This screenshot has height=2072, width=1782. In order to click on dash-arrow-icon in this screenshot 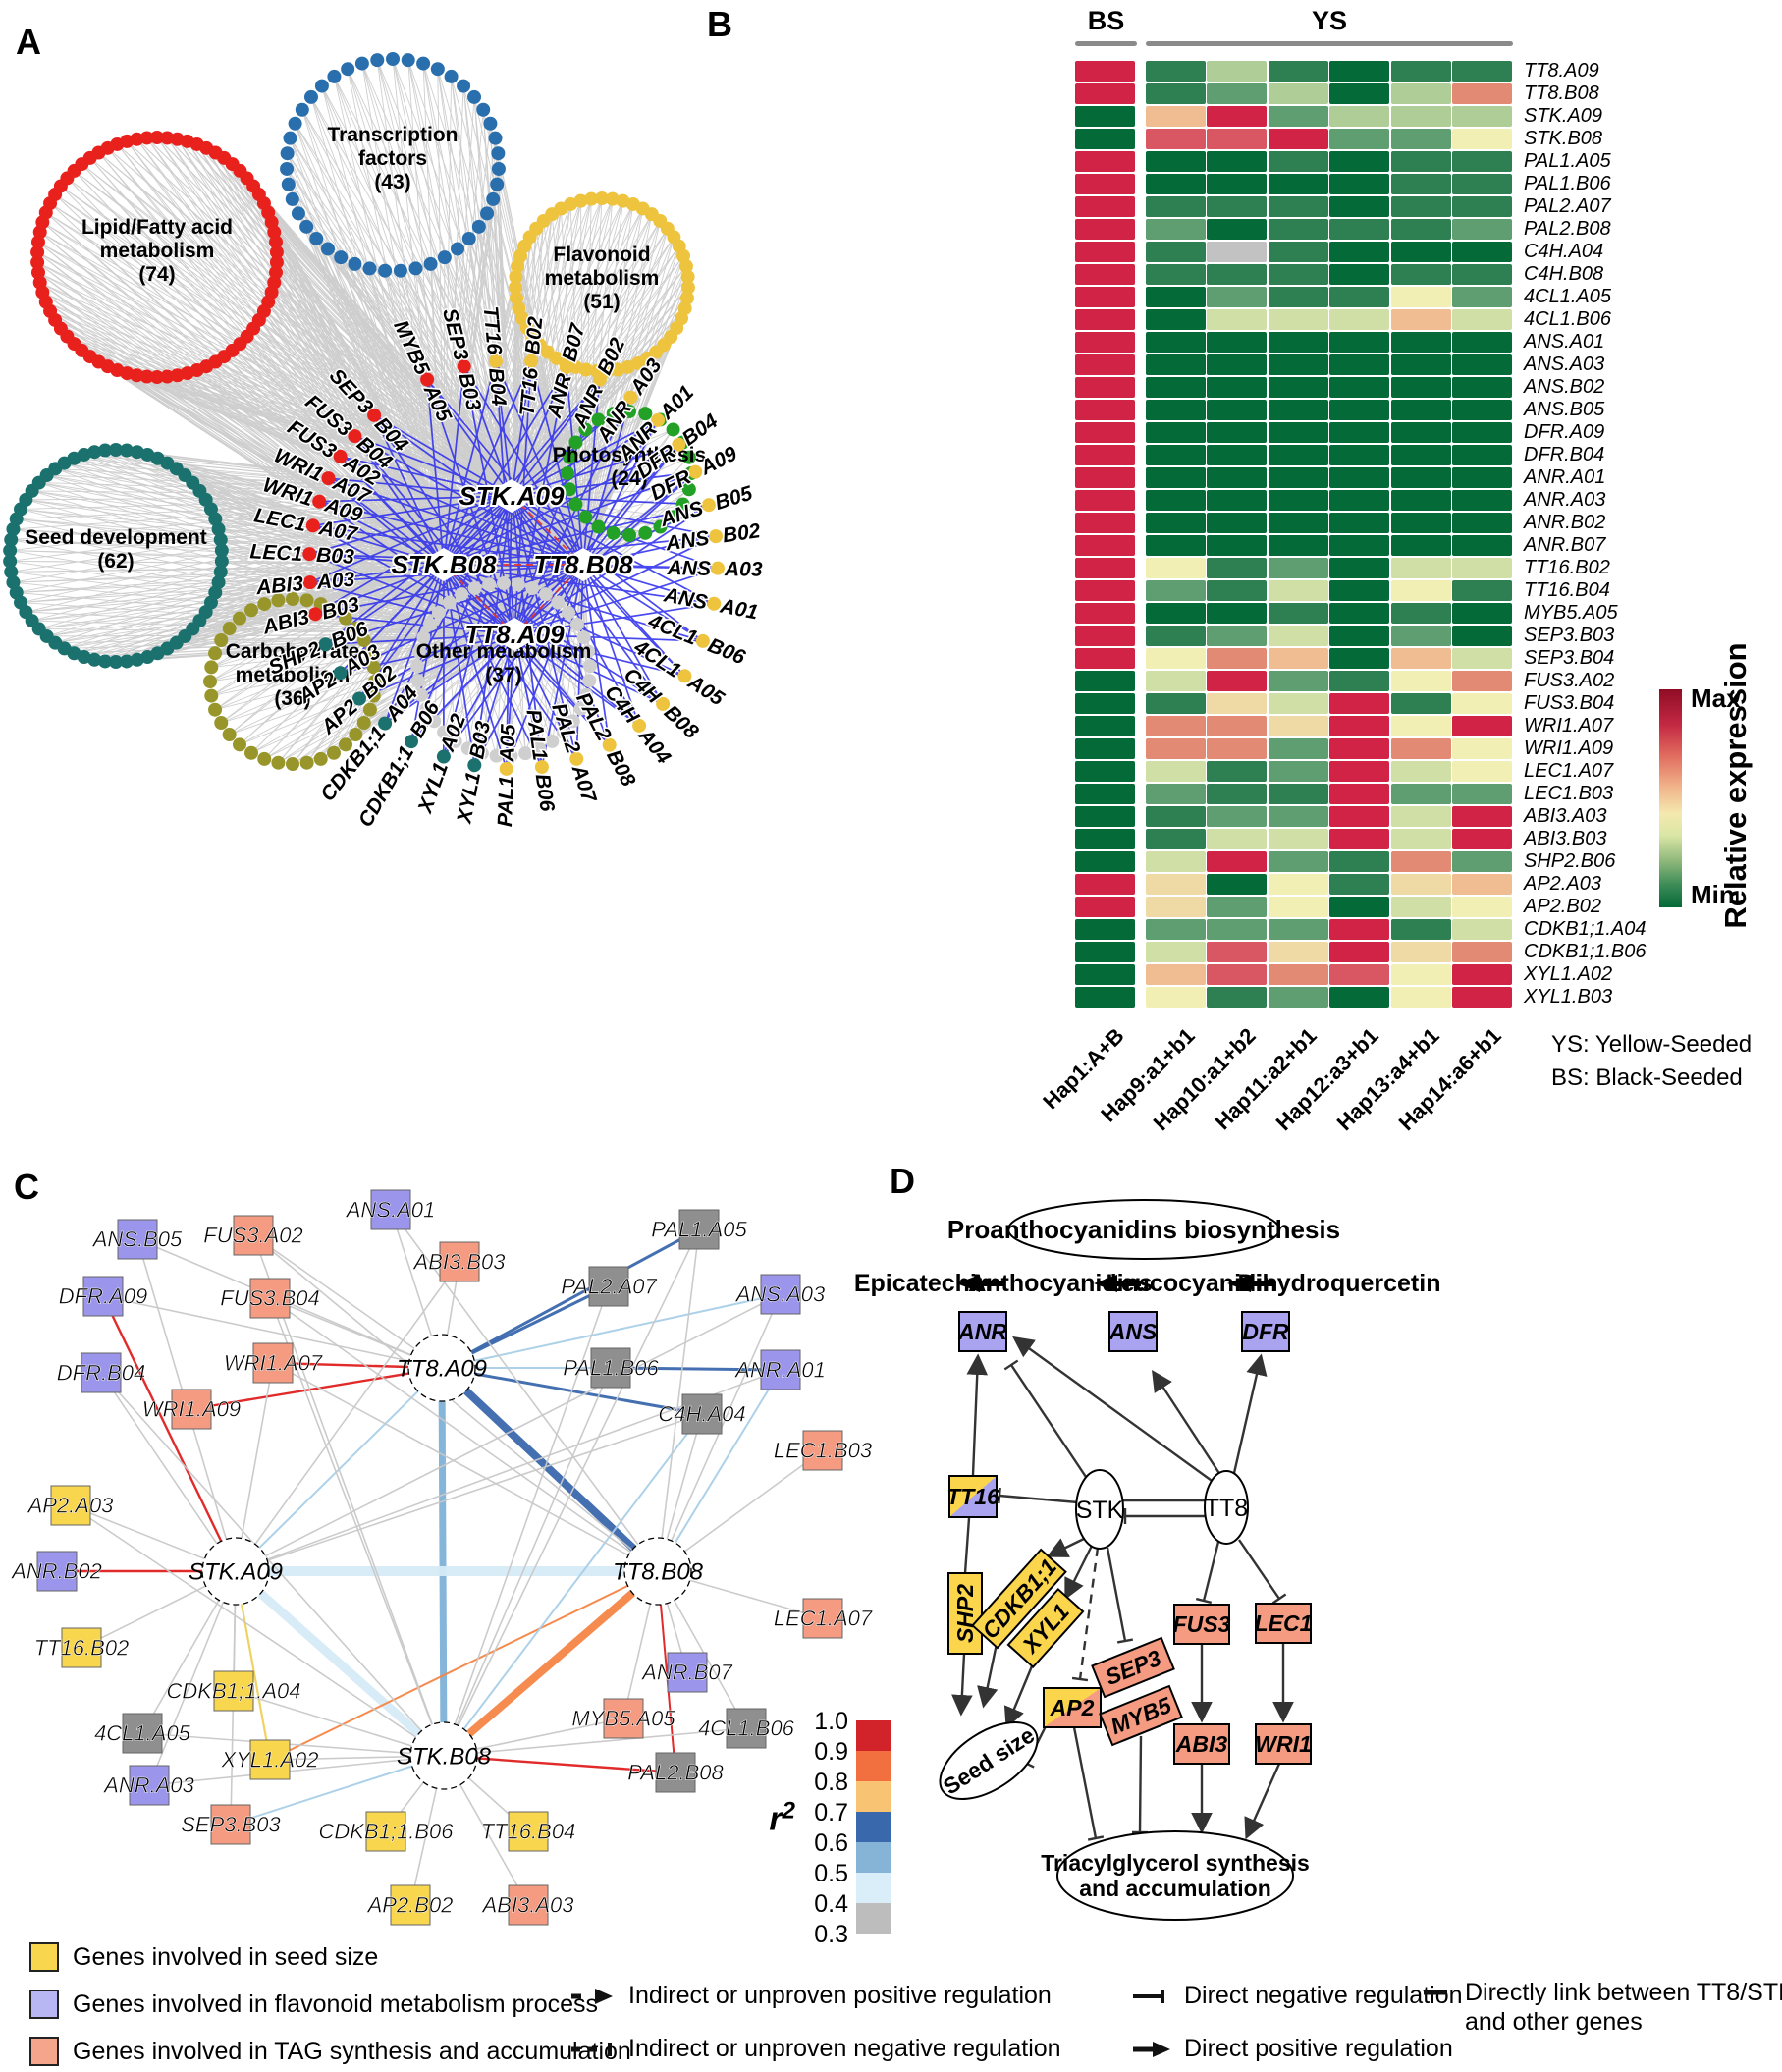, I will do `click(592, 1996)`.